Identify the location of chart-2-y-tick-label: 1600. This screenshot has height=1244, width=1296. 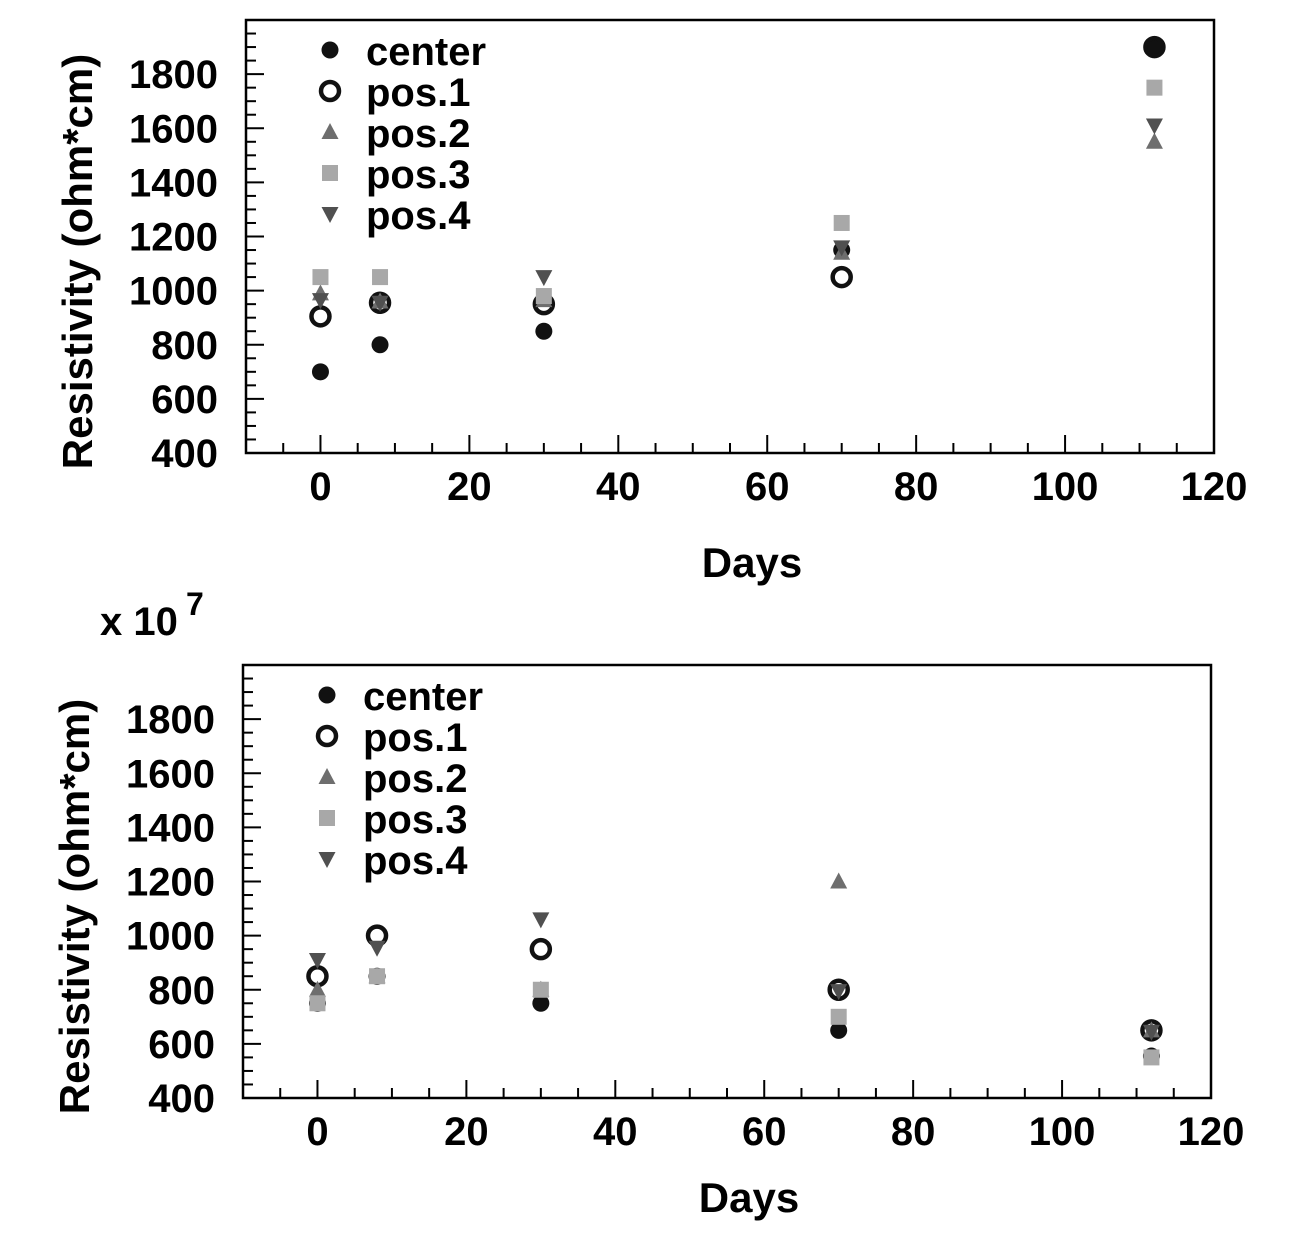
(170, 774).